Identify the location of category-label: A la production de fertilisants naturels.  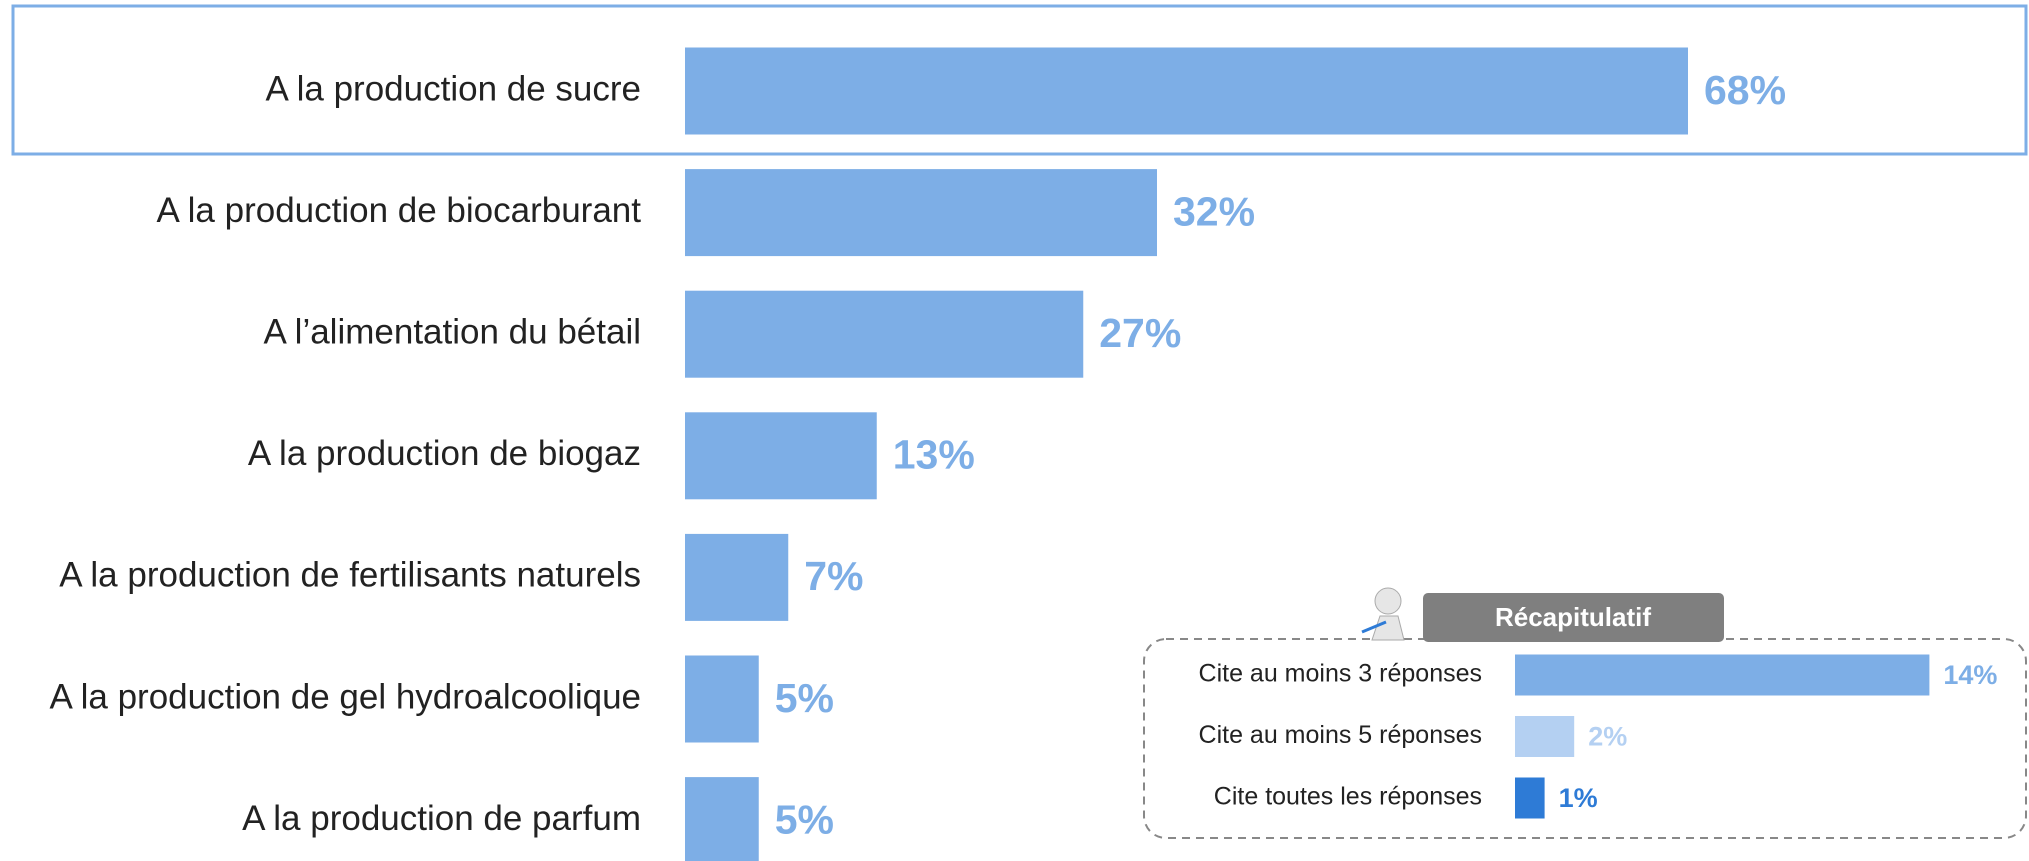
(350, 575).